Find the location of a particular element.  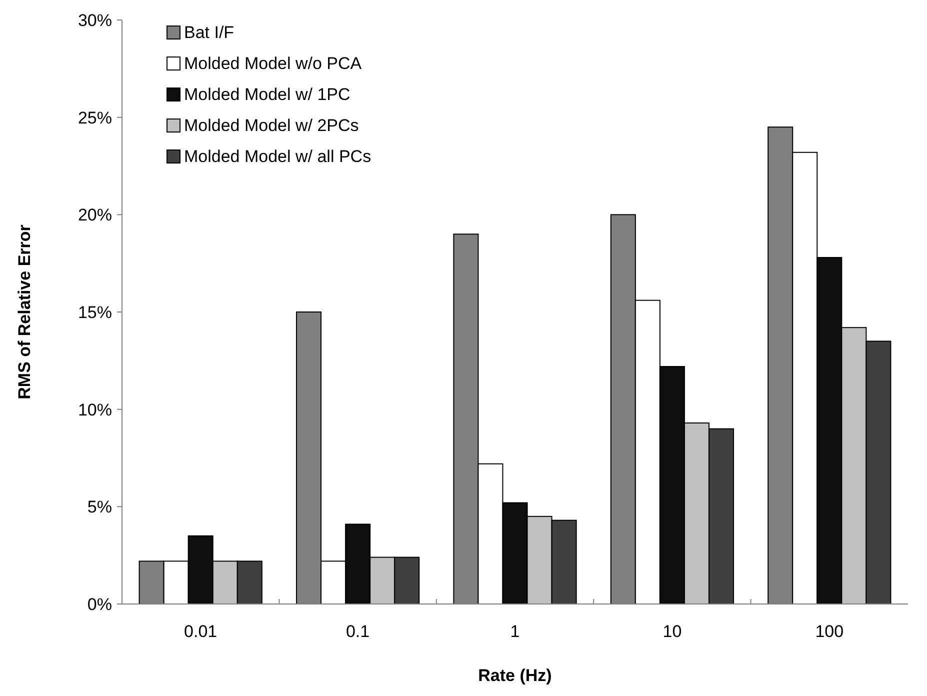

x-tick-label: 0.1 is located at coordinates (358, 631).